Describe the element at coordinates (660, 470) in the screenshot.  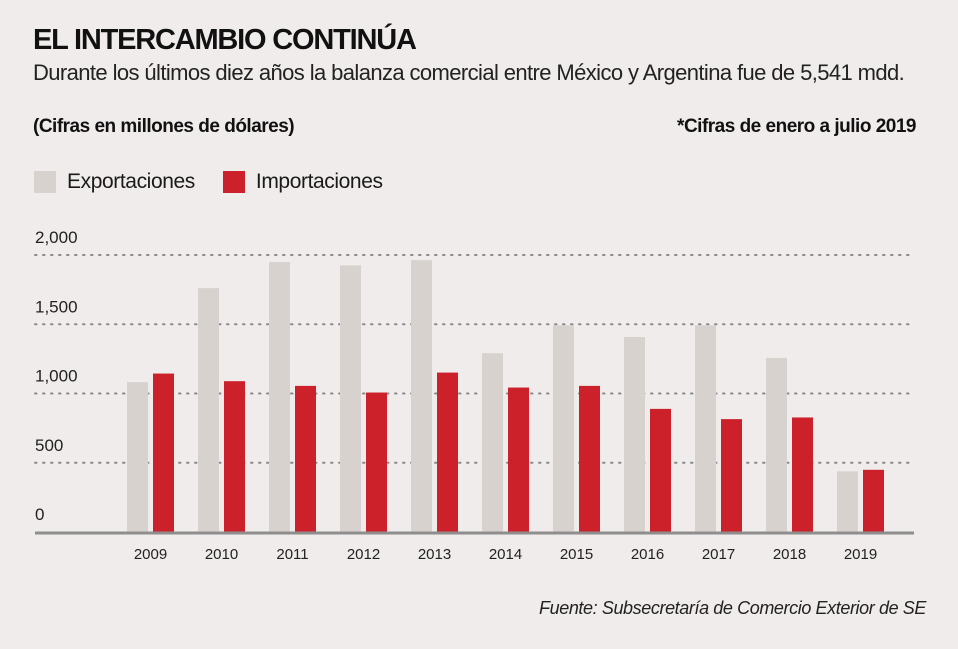
I see `bar-importaciones-2016` at that location.